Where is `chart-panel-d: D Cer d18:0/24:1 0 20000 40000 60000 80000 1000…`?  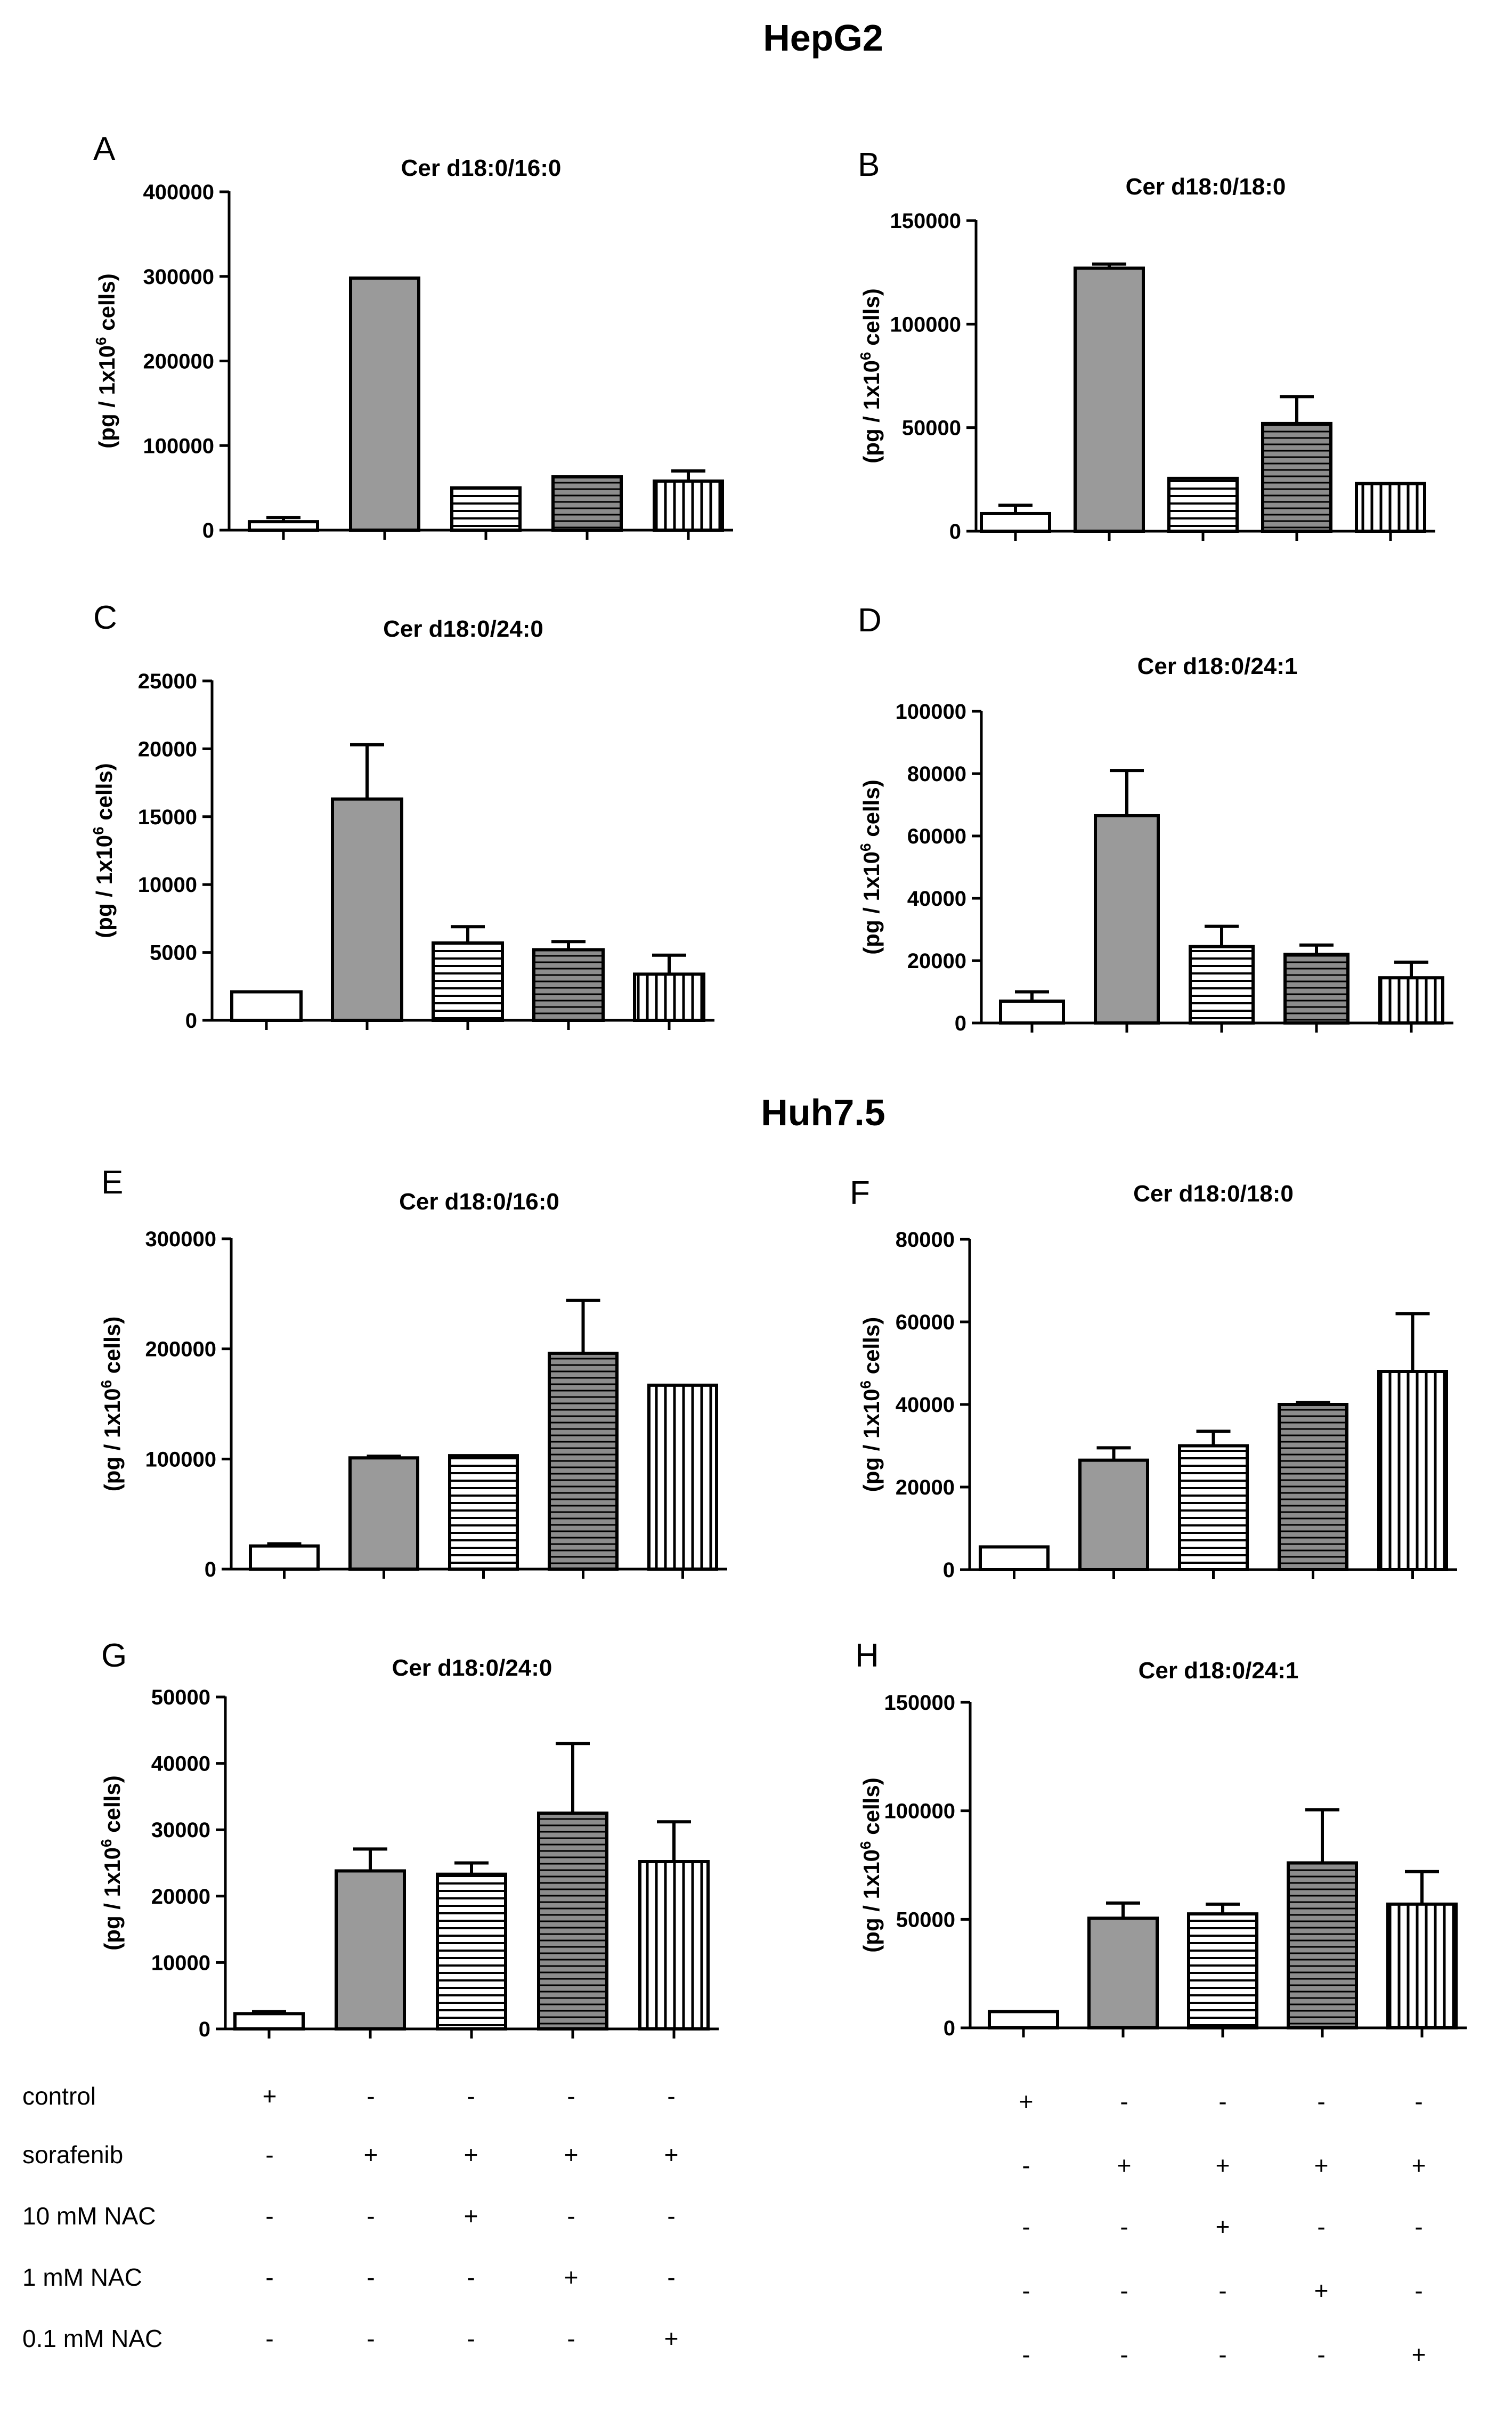
chart-panel-d: D Cer d18:0/24:1 0 20000 40000 60000 80000 1000… is located at coordinates (1155, 818).